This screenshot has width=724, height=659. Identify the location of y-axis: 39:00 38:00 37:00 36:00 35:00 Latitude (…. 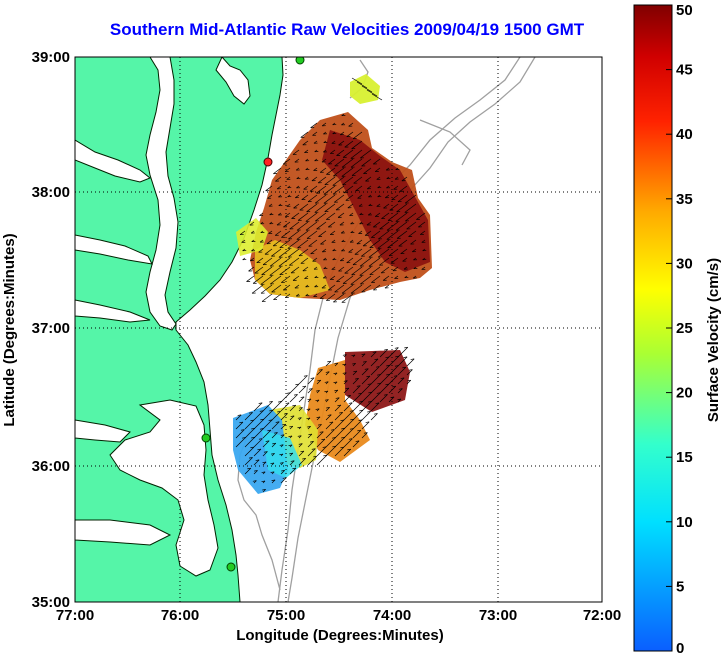
(35, 330).